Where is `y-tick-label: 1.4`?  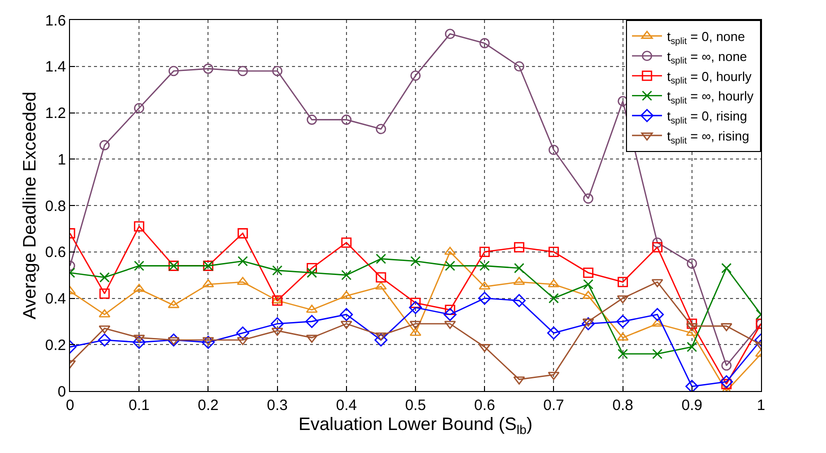 y-tick-label: 1.4 is located at coordinates (55, 67).